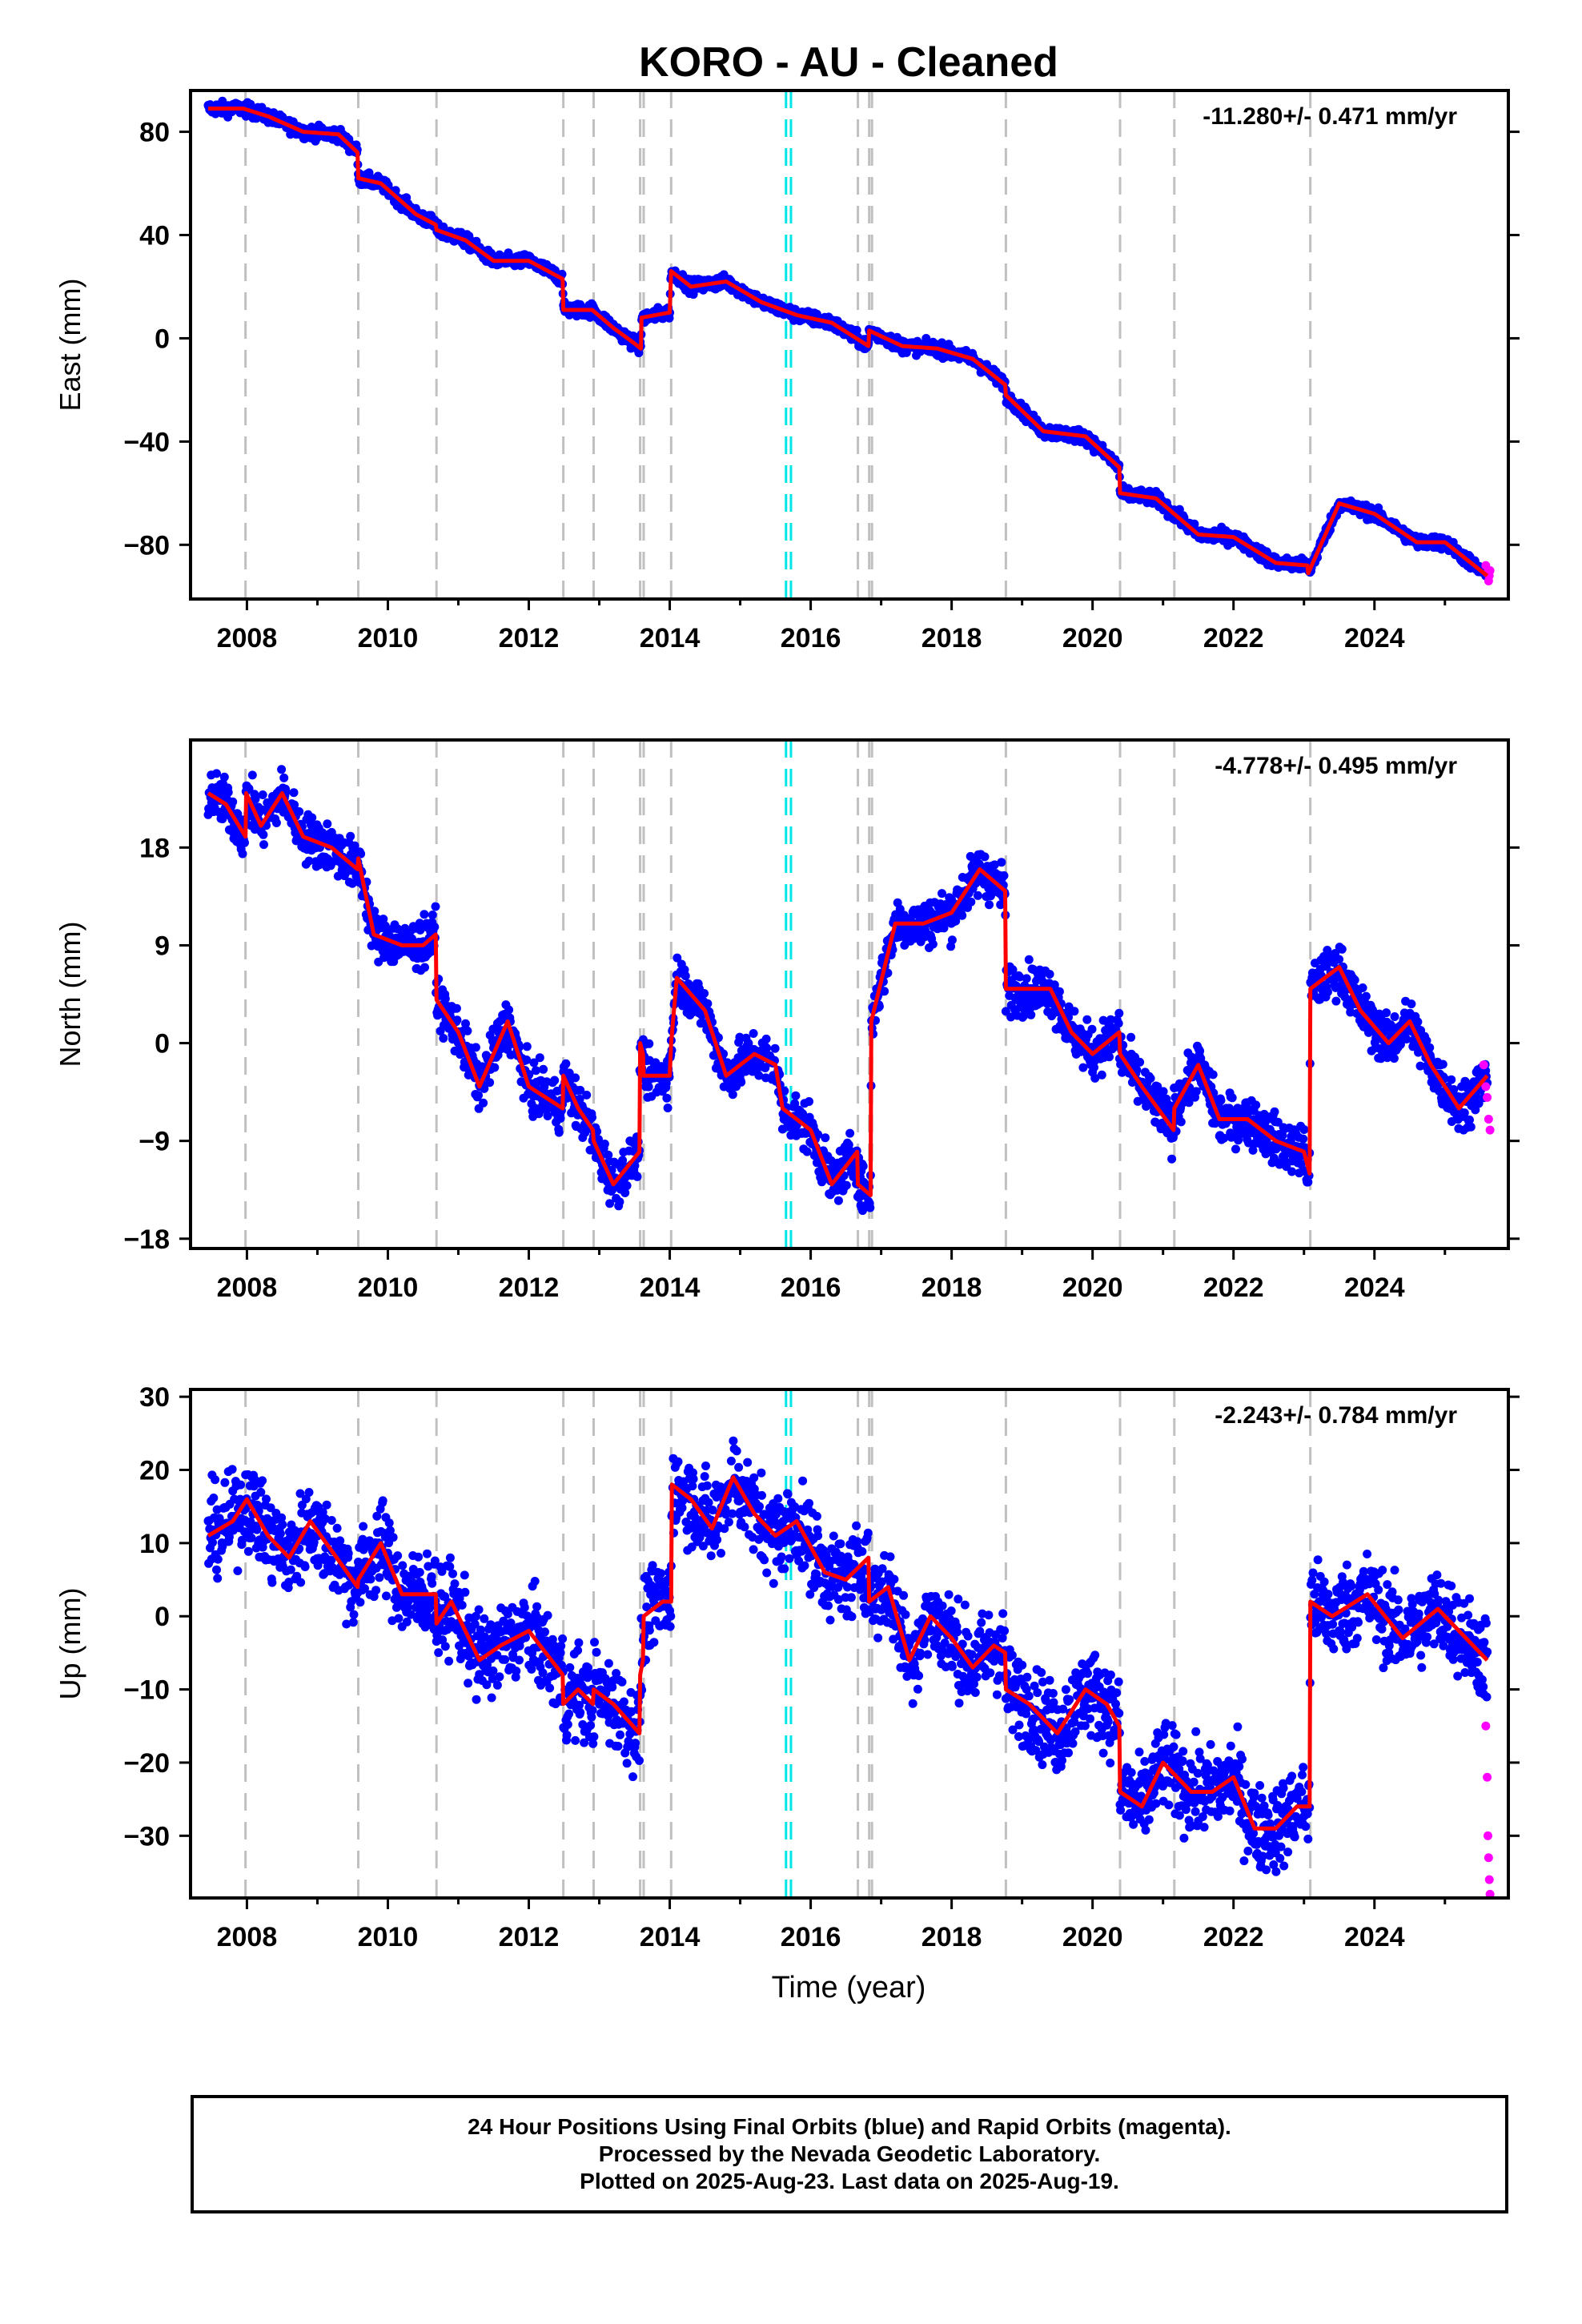  Describe the element at coordinates (671, 638) in the screenshot. I see `x-tick-label: 2014` at that location.